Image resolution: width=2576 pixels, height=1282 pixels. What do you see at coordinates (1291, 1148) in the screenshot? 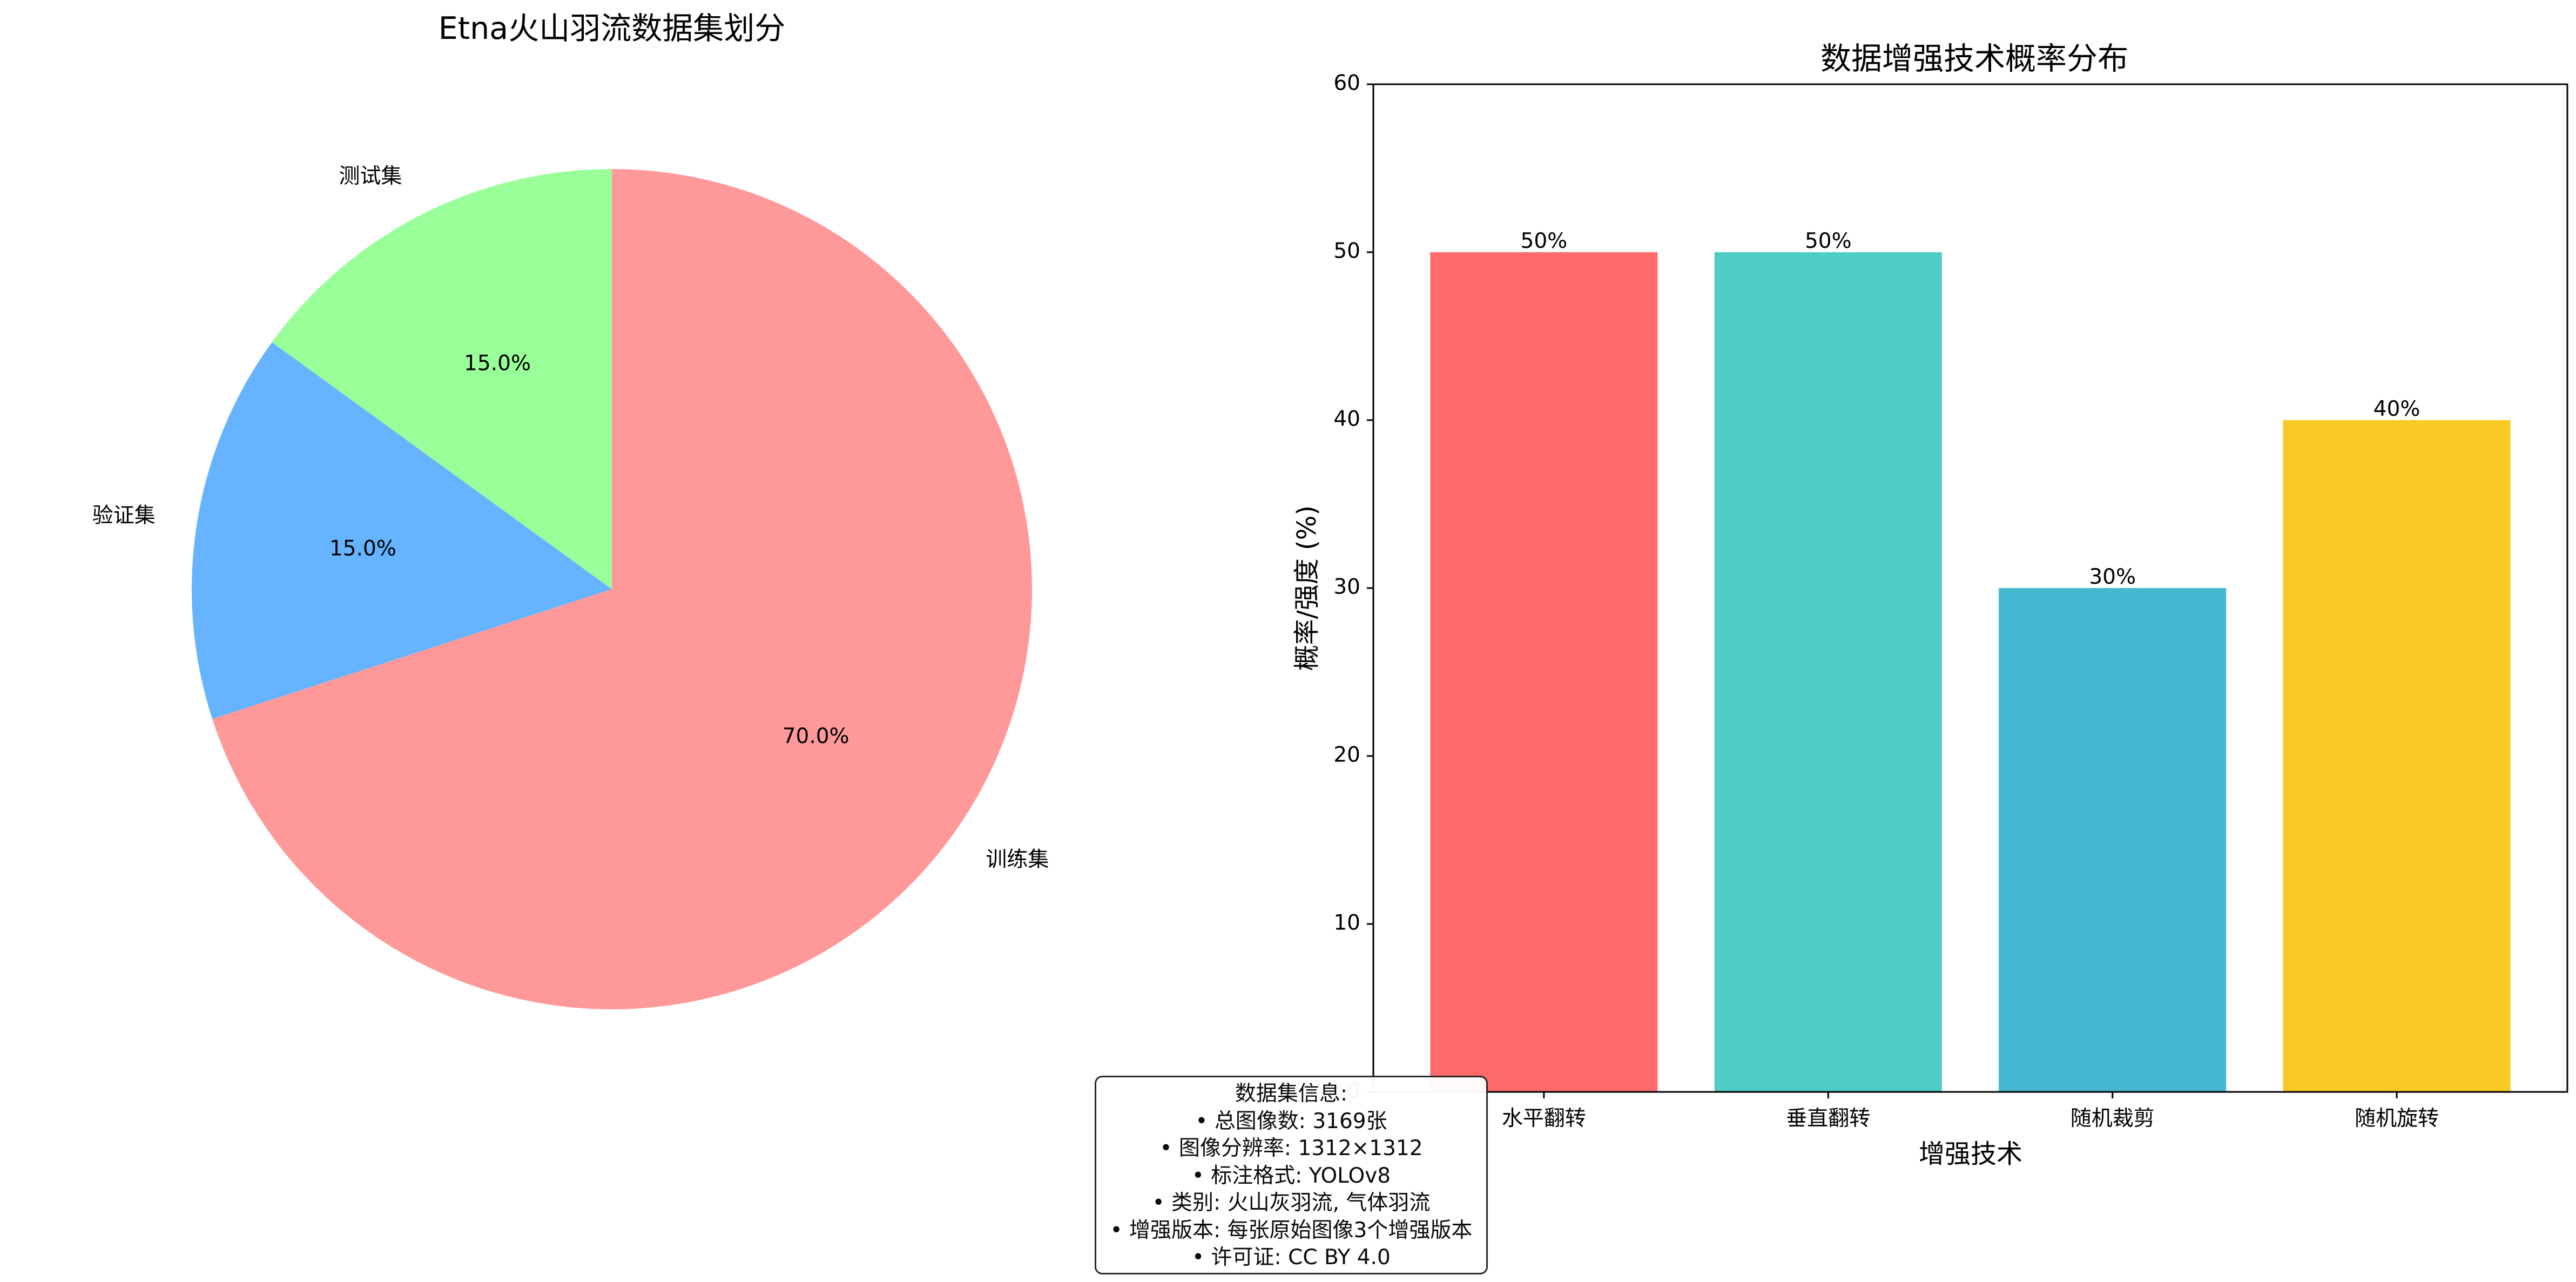
I see `info-line: • 图像分辨率: 1312×1312` at bounding box center [1291, 1148].